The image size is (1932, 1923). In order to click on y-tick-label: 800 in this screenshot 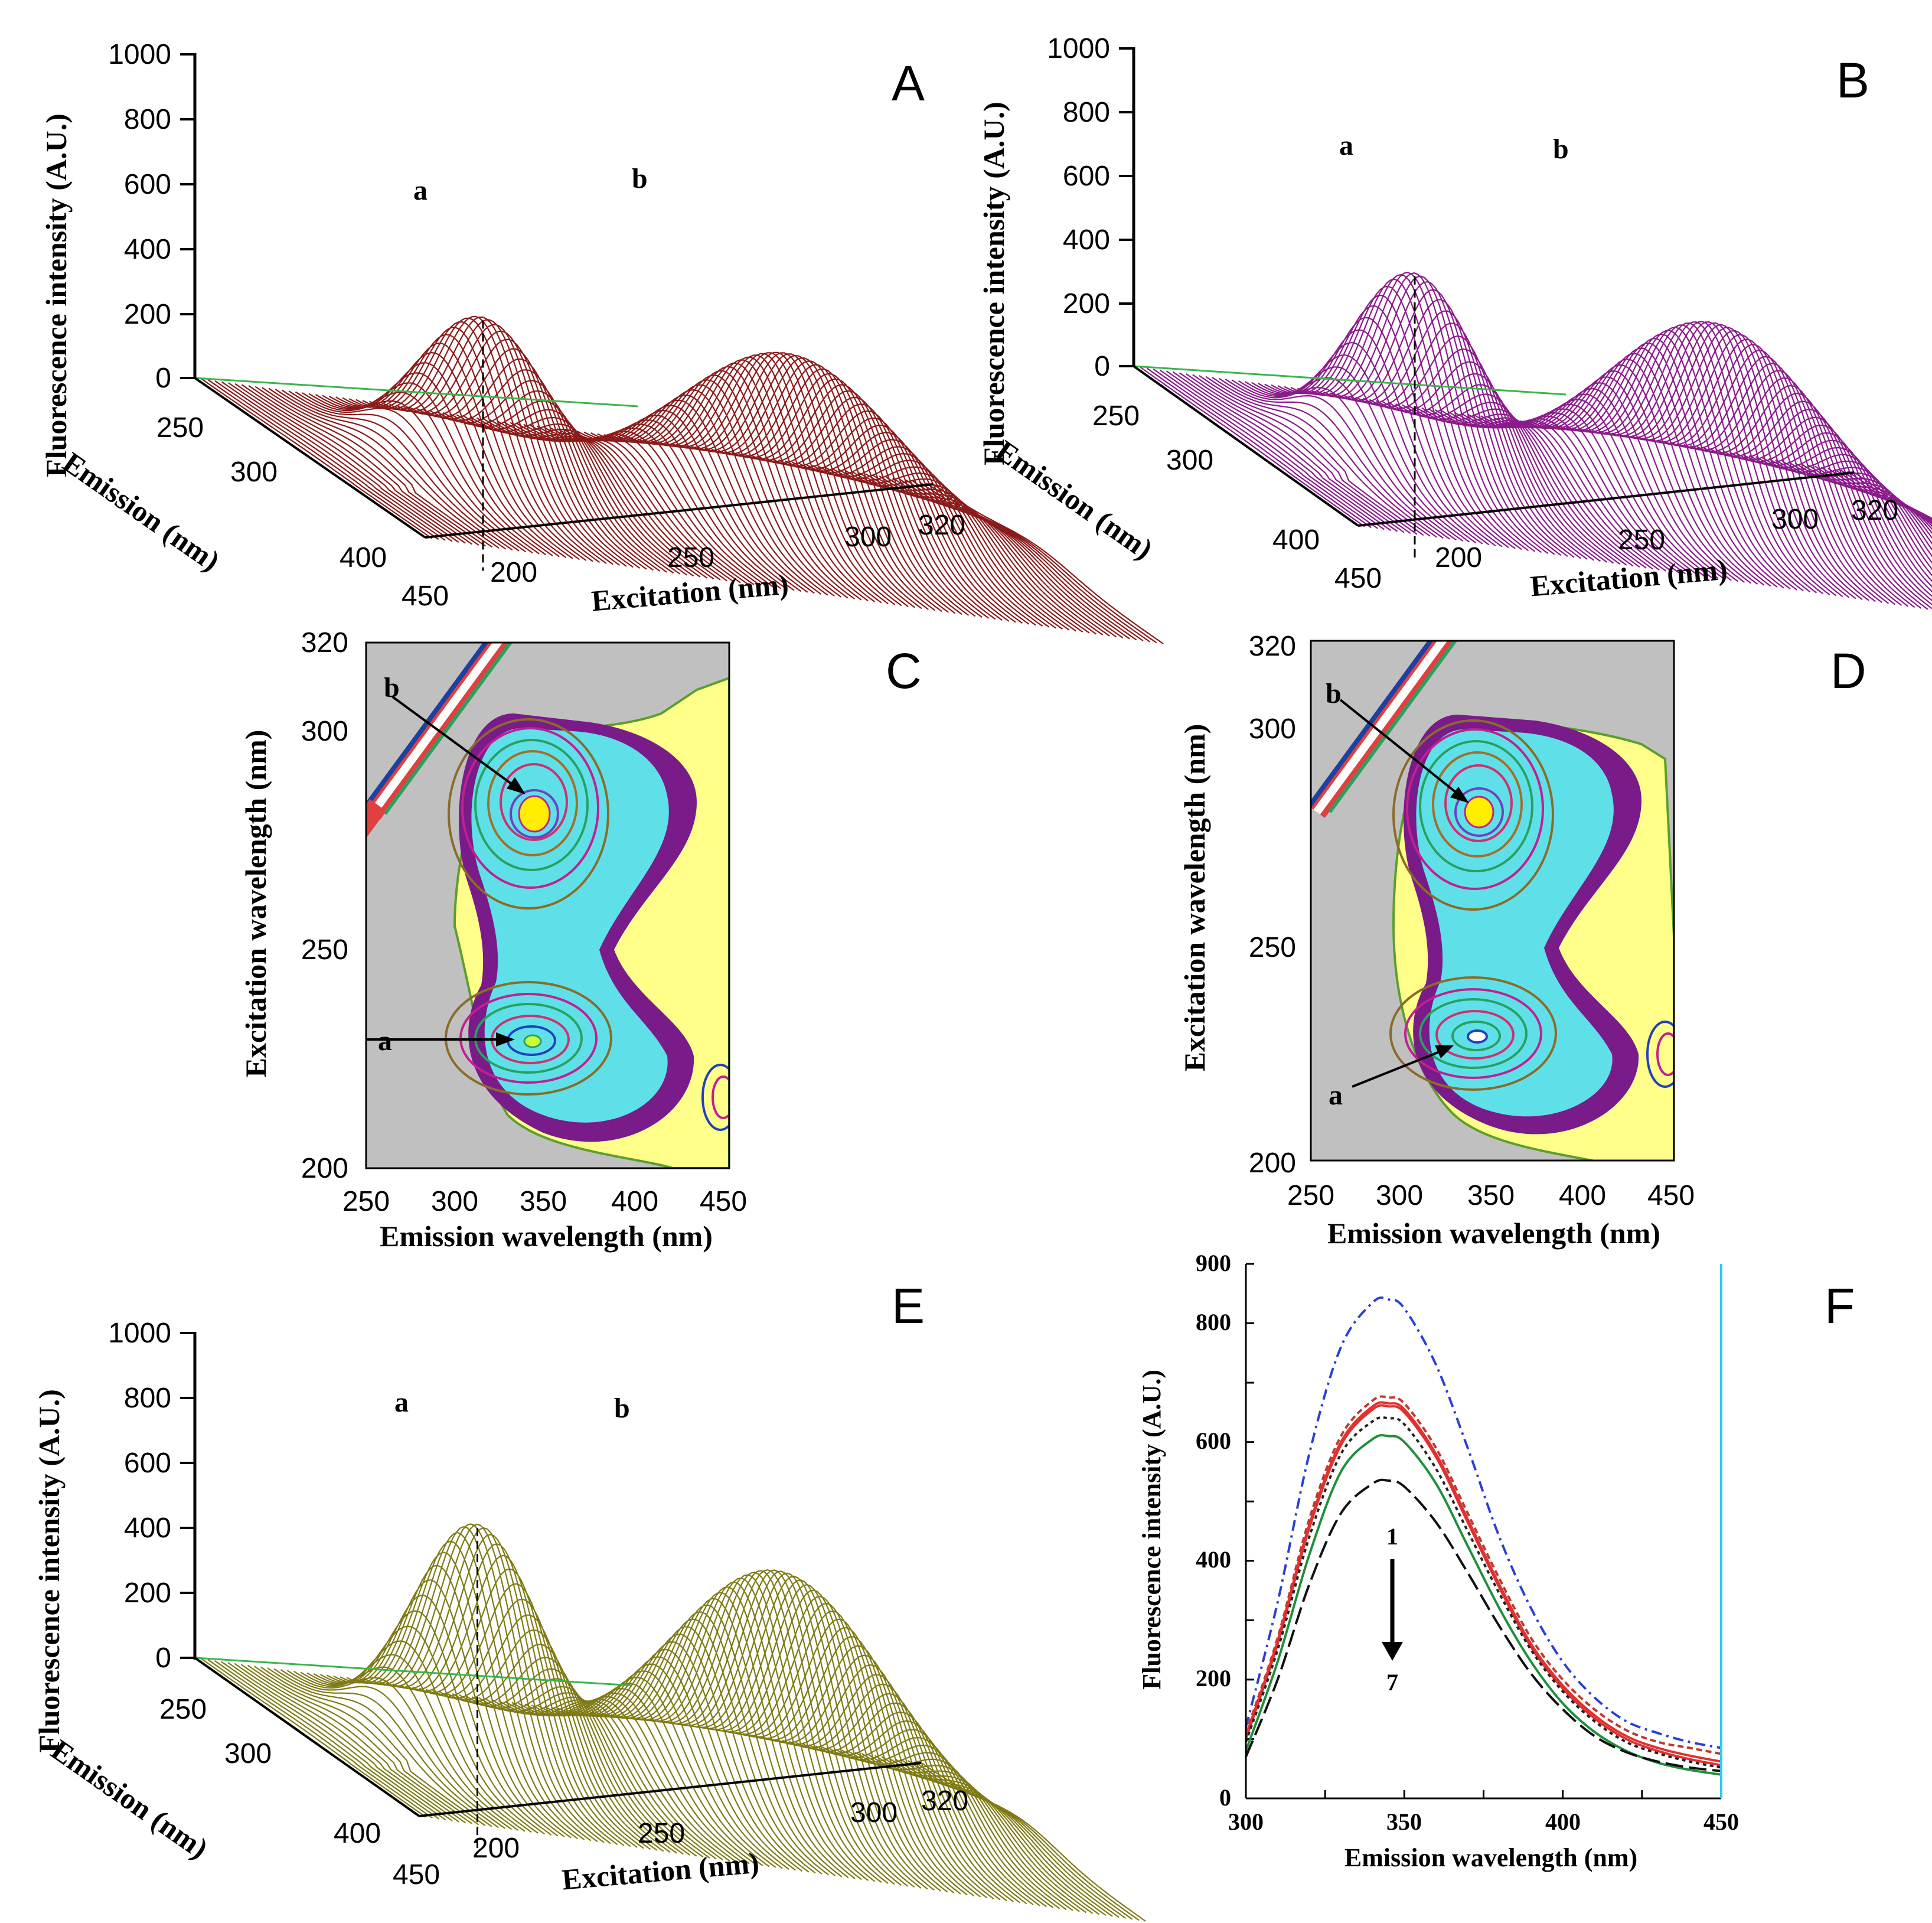, I will do `click(1213, 1322)`.